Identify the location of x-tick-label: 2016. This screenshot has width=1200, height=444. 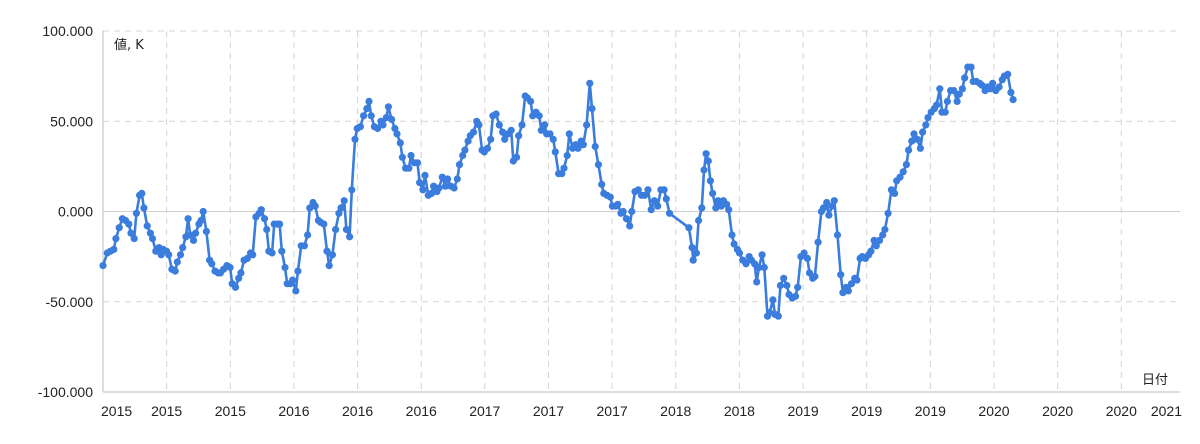
(293, 411).